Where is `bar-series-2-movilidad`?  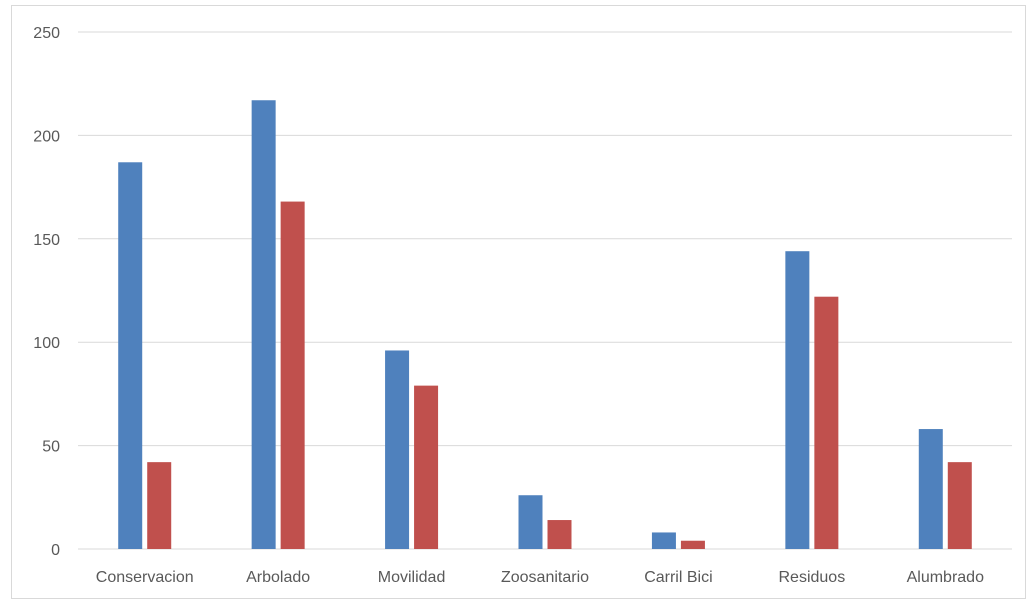
bar-series-2-movilidad is located at coordinates (426, 467).